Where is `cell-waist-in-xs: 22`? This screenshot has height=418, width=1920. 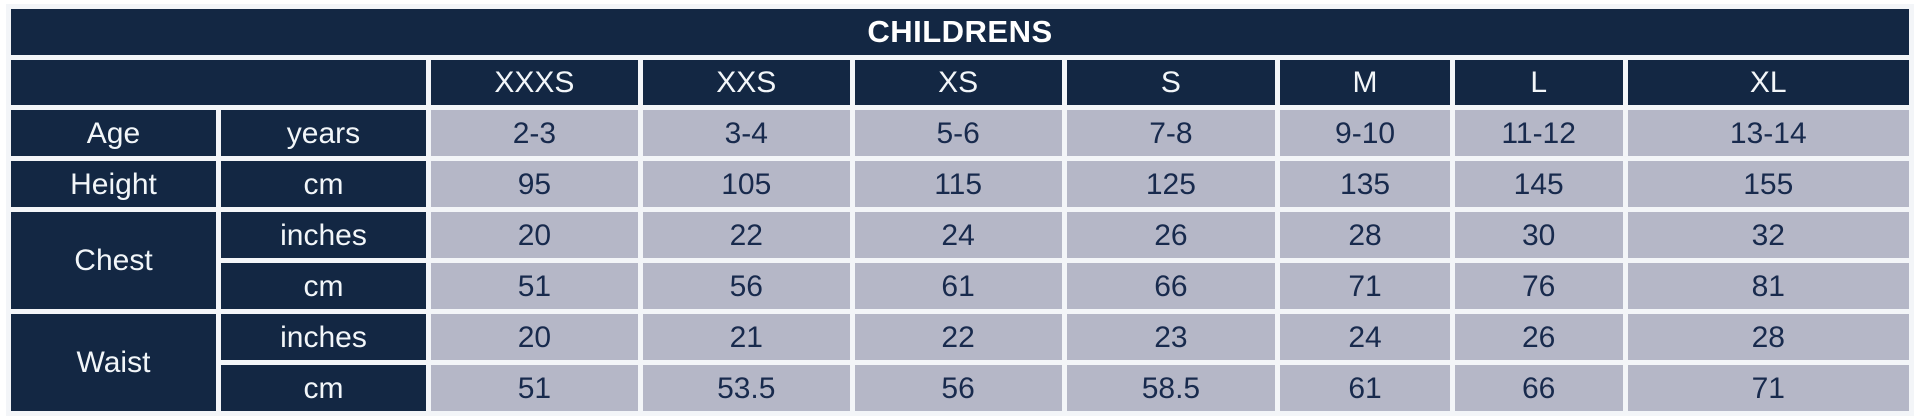
cell-waist-in-xs: 22 is located at coordinates (958, 337).